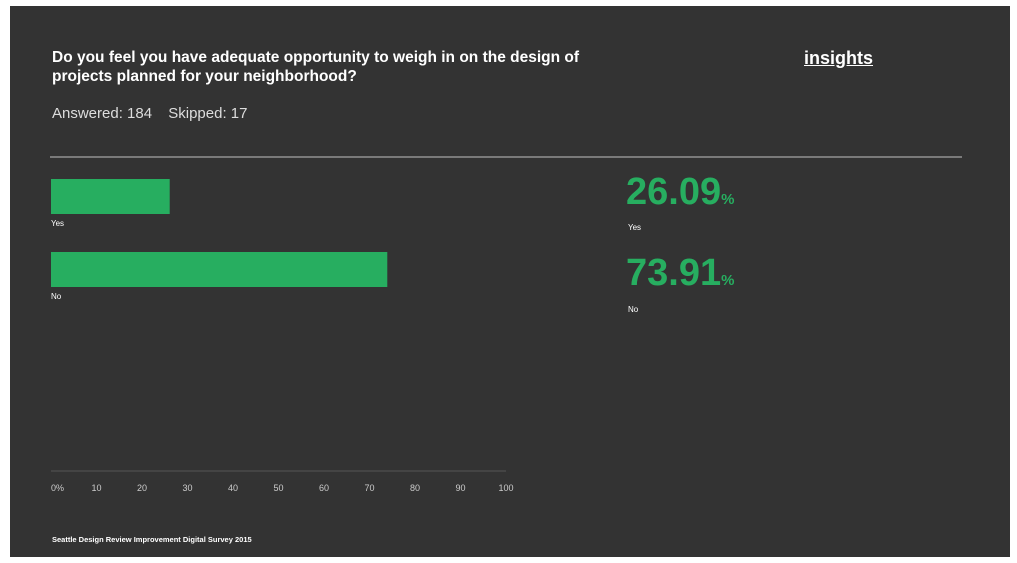  I want to click on response-stats: Answered: 184 Skipped: 17, so click(155, 113).